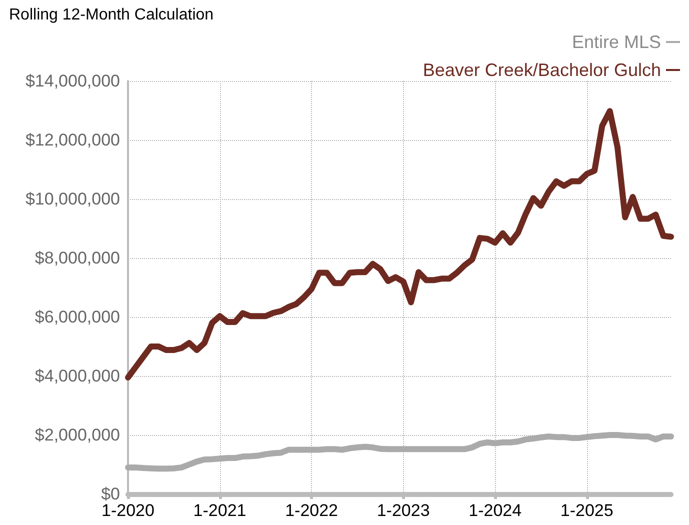  I want to click on y-tick-label: $8,000,000, so click(77, 258).